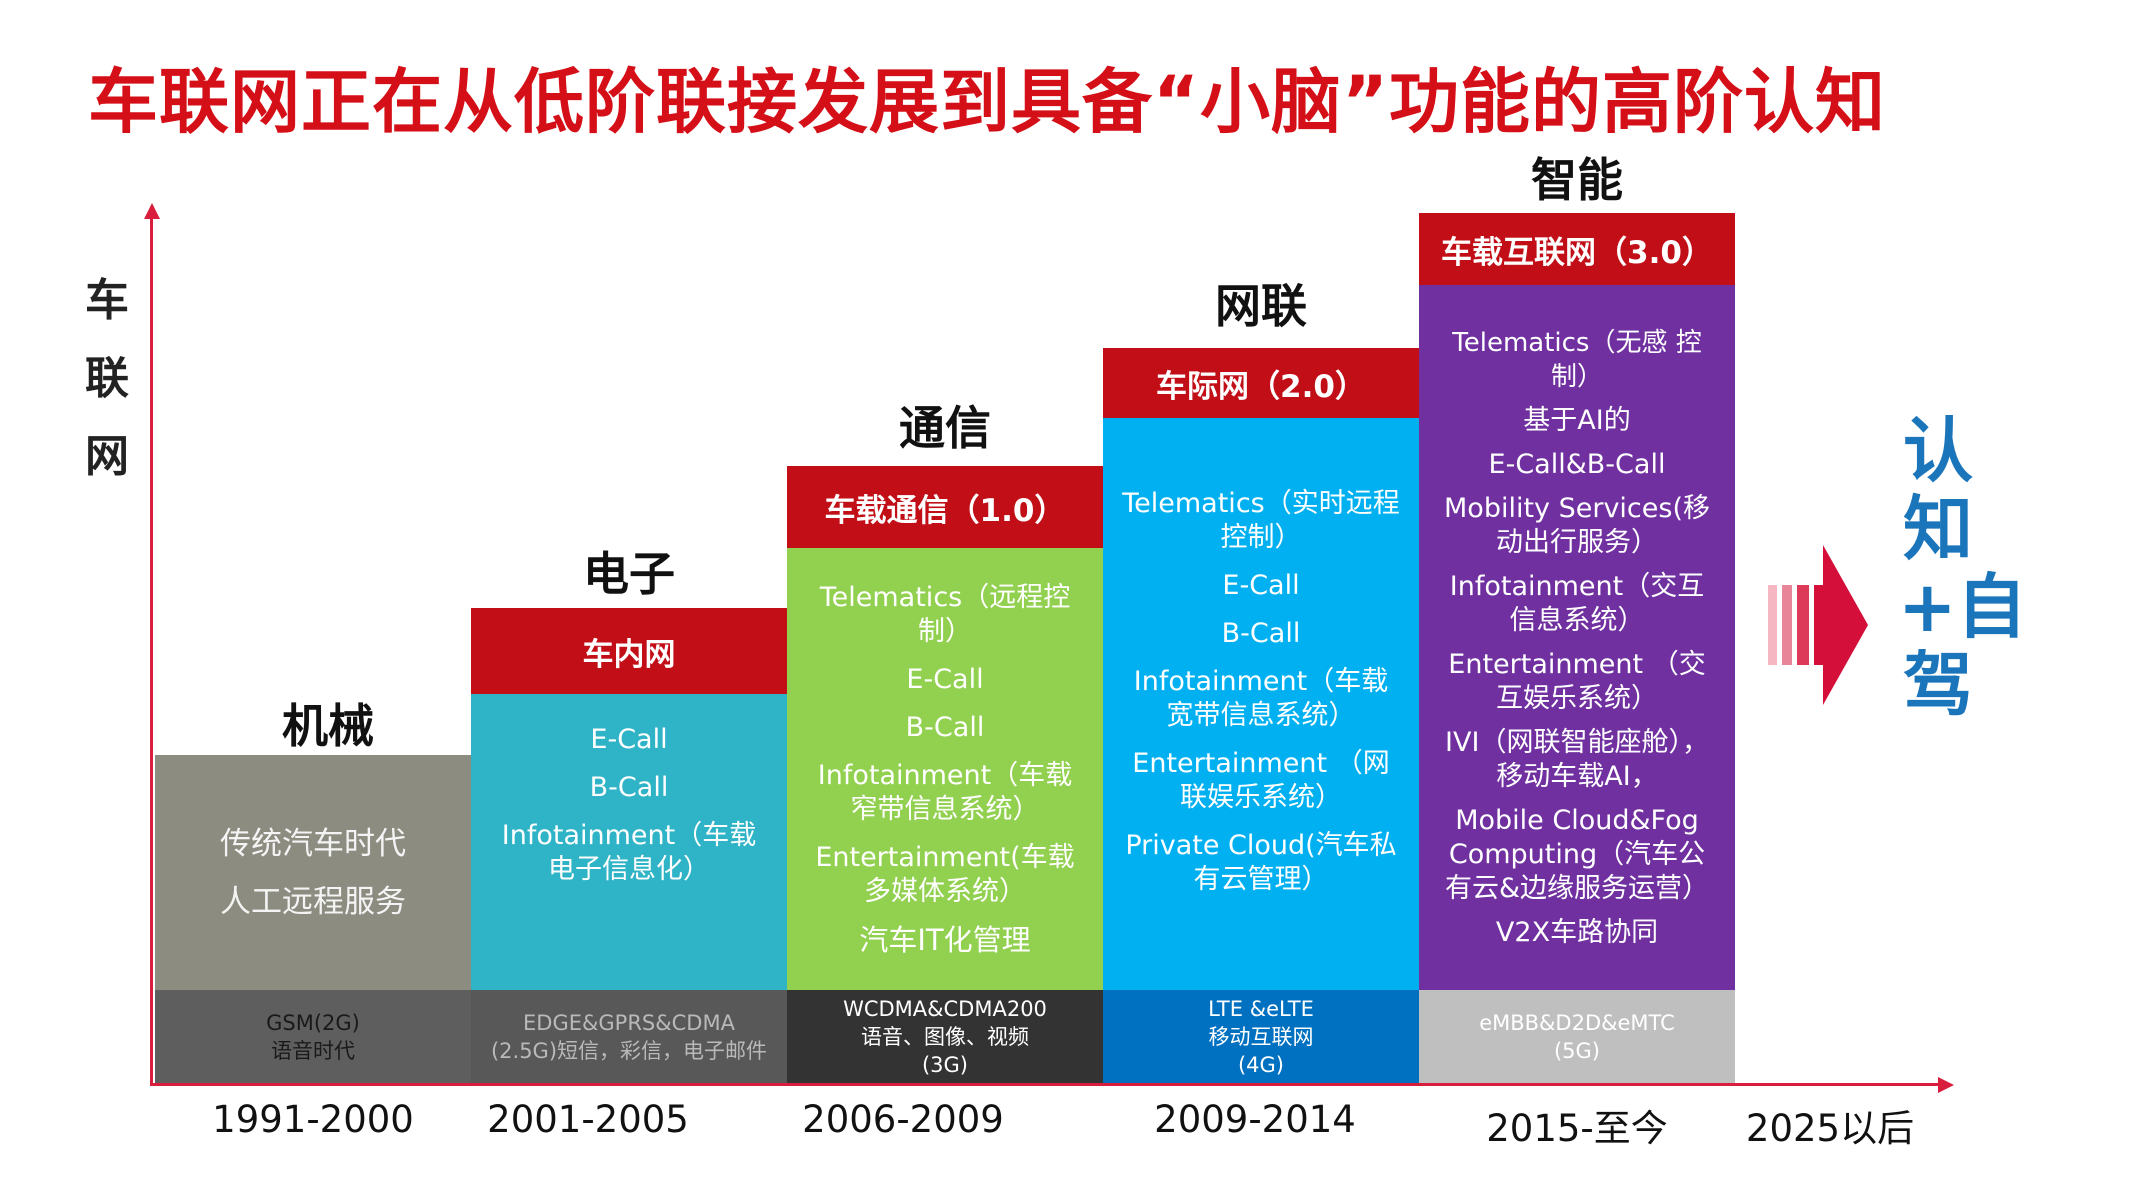 This screenshot has height=1200, width=2133. I want to click on network-line: (5G), so click(1577, 1050).